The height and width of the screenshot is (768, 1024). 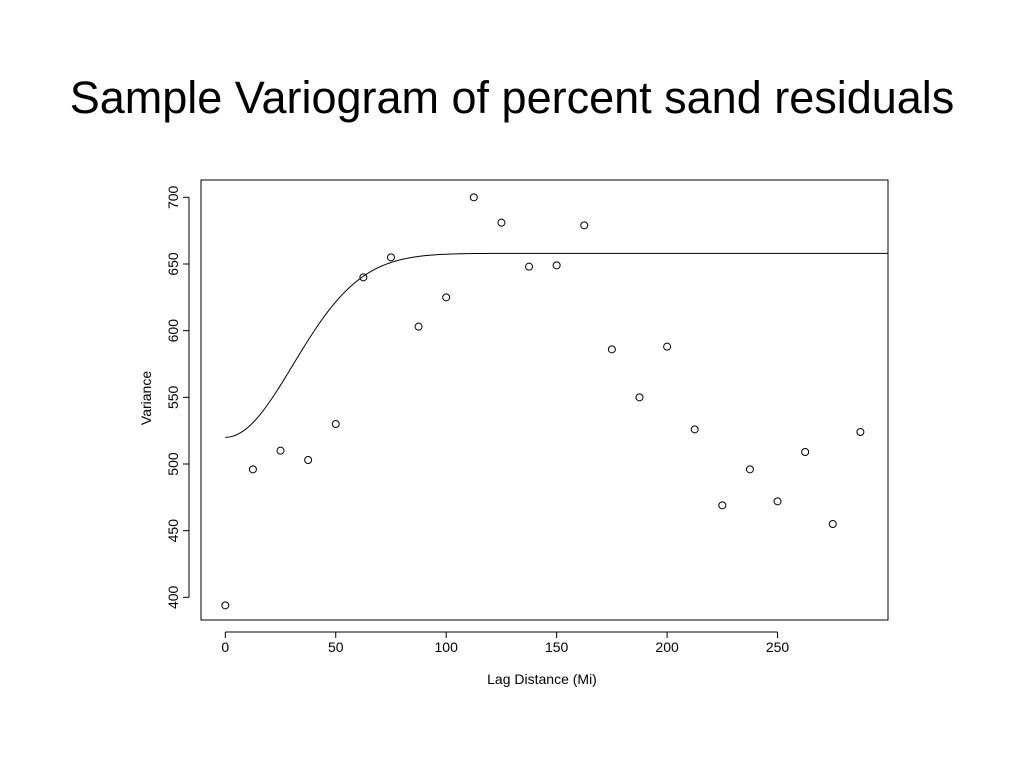 What do you see at coordinates (173, 264) in the screenshot?
I see `y-tick-label: 650` at bounding box center [173, 264].